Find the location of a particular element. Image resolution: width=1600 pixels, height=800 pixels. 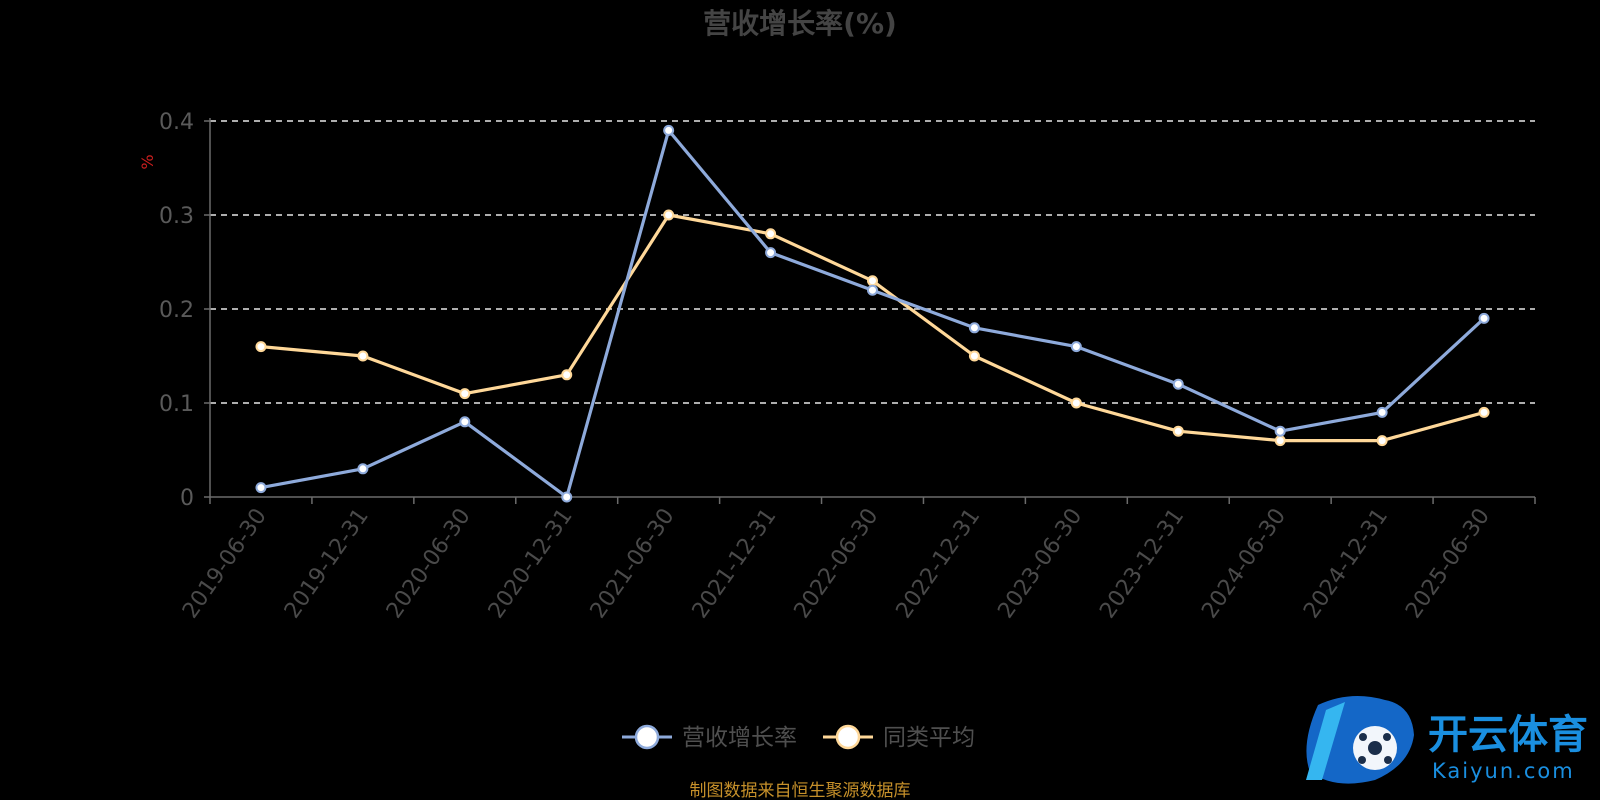

watermark-logo: 开云体育 Kaiyun.com is located at coordinates (1447, 740).